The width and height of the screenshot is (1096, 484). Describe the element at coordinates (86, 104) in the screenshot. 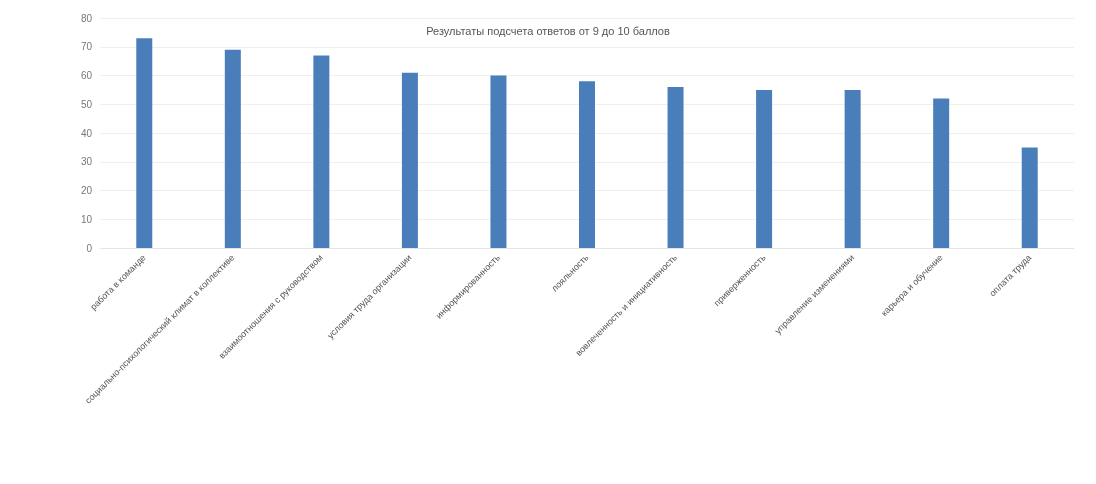

I see `y-tick-label: 50` at that location.